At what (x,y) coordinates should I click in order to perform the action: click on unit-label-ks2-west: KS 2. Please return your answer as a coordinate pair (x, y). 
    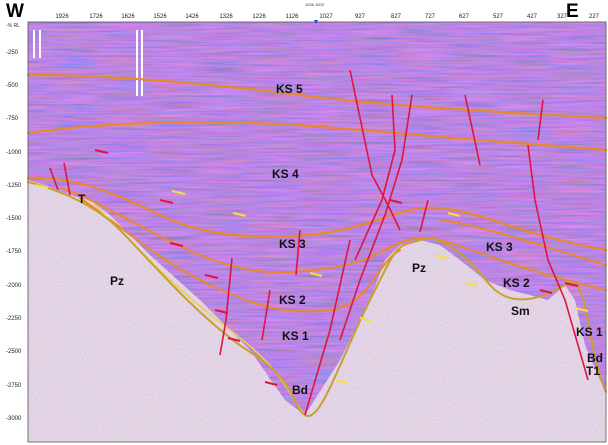
    Looking at the image, I should click on (292, 300).